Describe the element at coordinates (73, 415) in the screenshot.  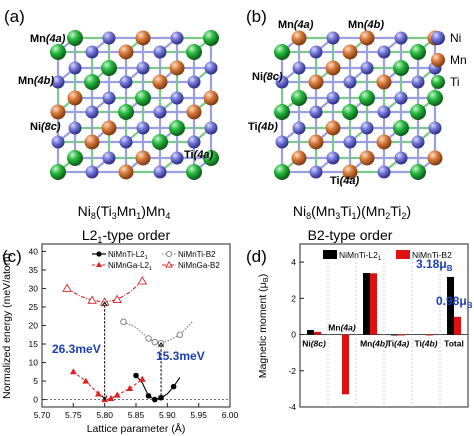
I see `chart-c-xtick-label: 5.75` at that location.